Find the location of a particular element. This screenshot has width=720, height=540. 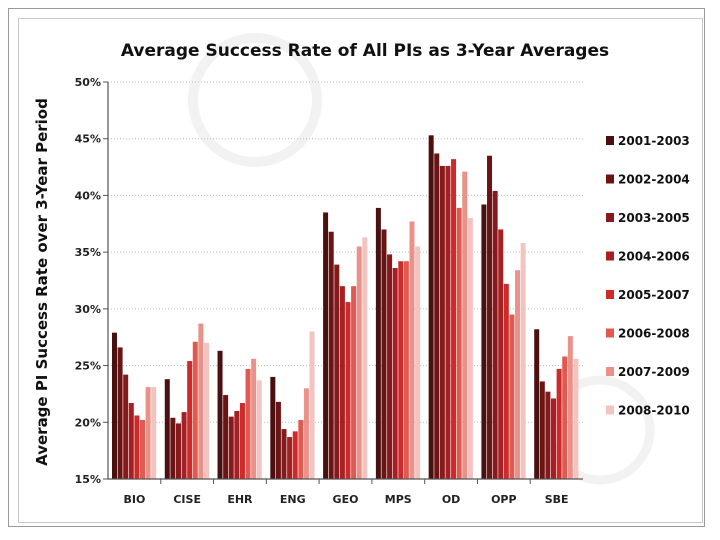

bar-bio-2002-2004 is located at coordinates (120, 413).